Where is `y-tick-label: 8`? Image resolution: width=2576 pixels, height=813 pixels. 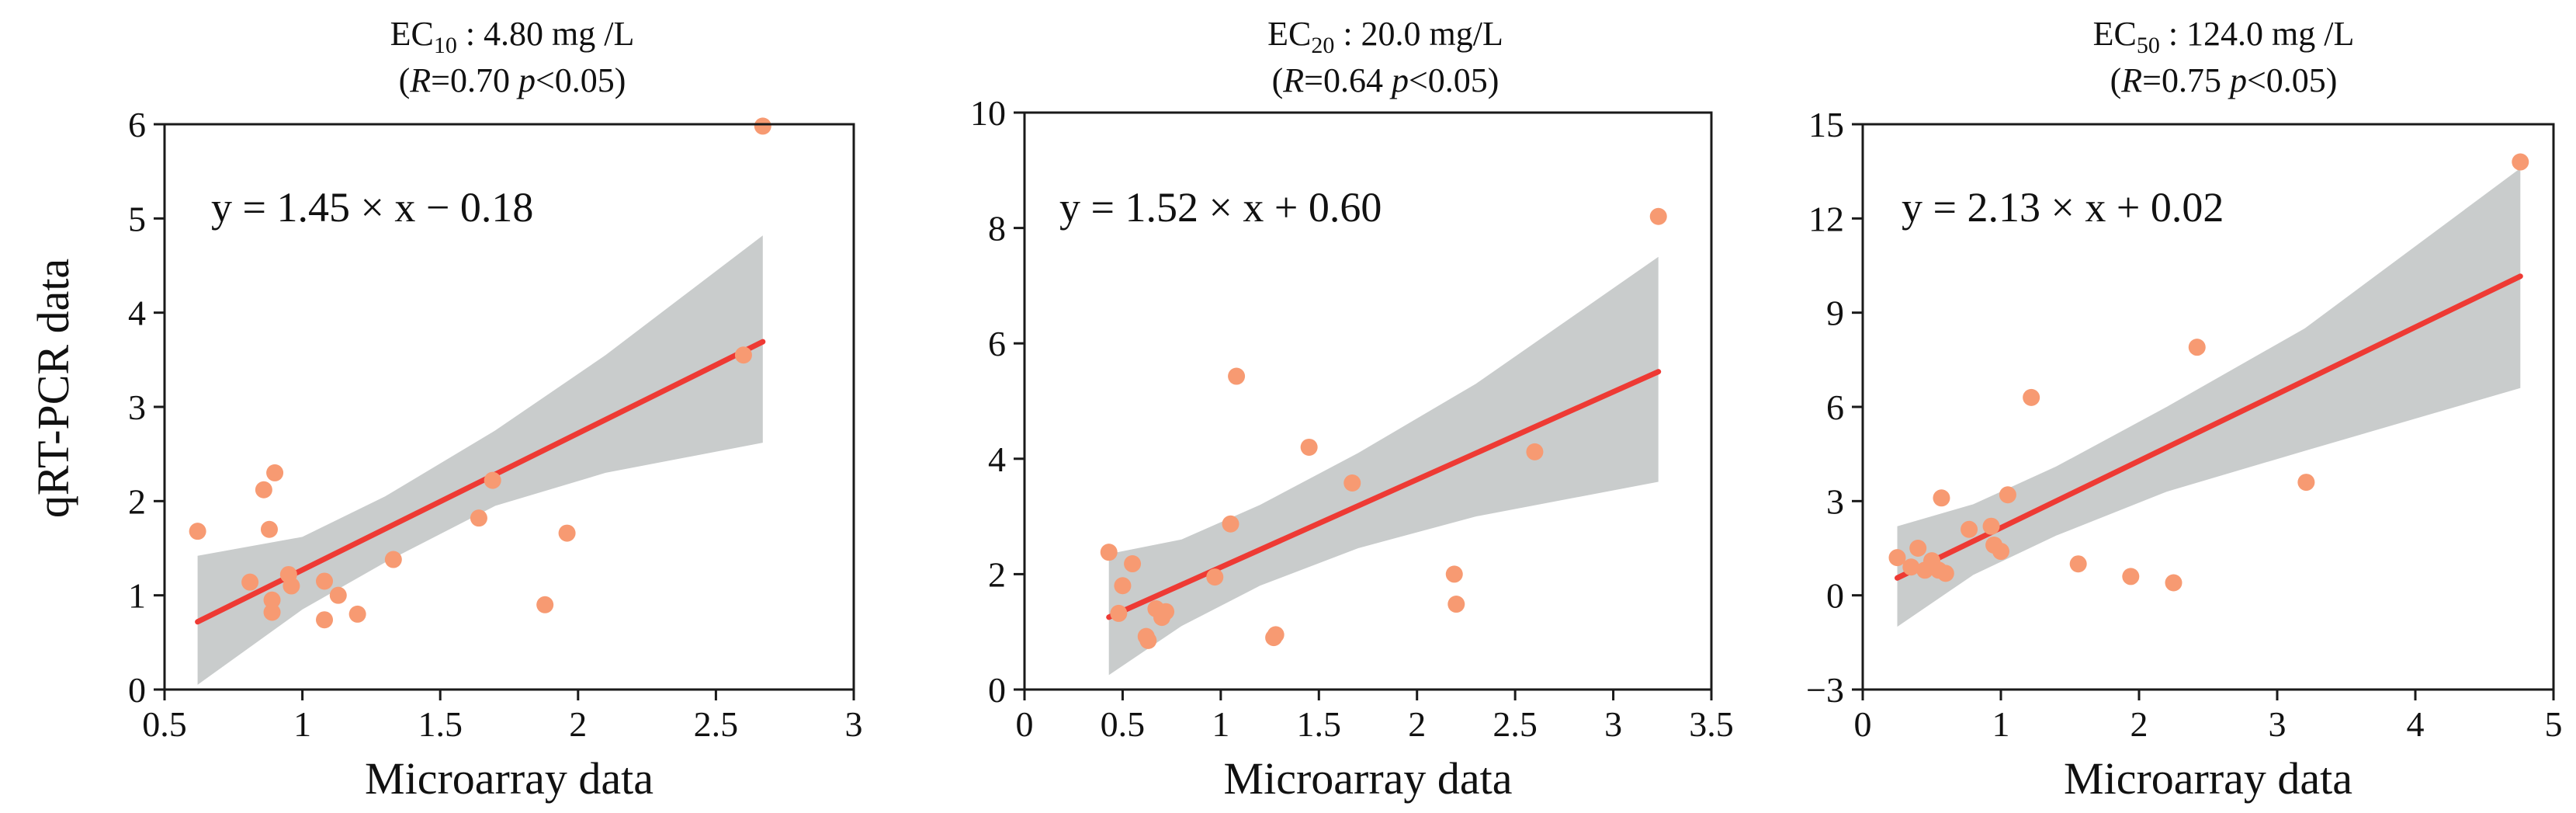
y-tick-label: 8 is located at coordinates (997, 228).